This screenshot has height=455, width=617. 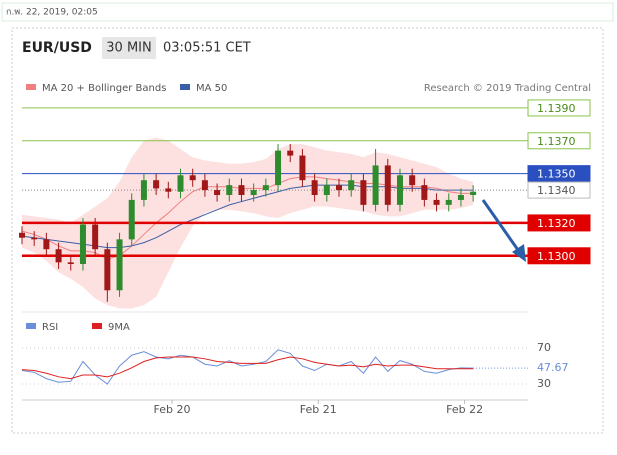 I want to click on level-label: 1.1320, so click(x=556, y=223).